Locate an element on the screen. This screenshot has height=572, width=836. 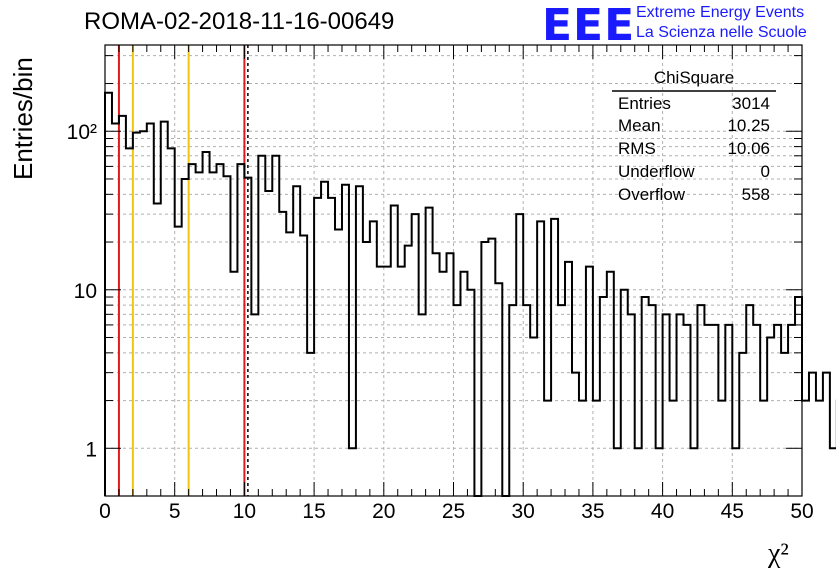
stat-value-entries: 3014 is located at coordinates (751, 103).